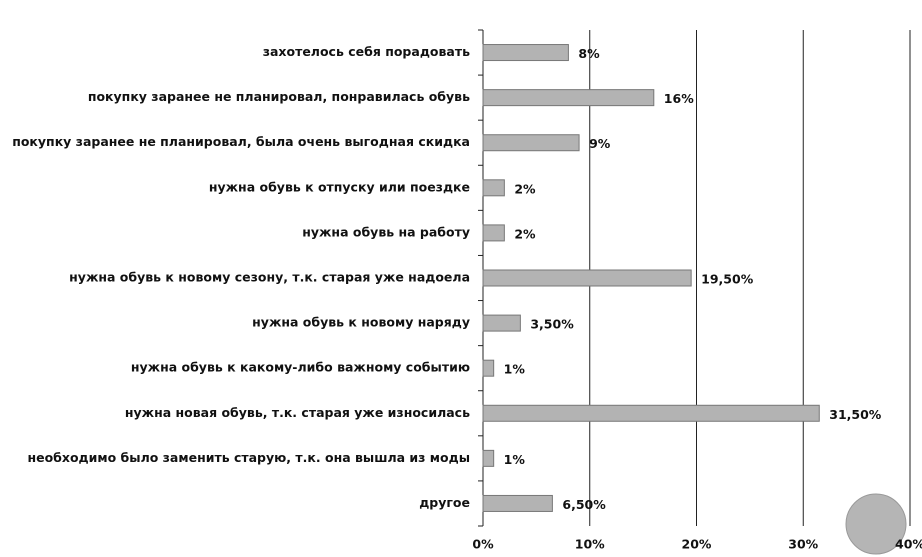 Image resolution: width=922 pixels, height=557 pixels. I want to click on value-label: 6,50%, so click(584, 504).